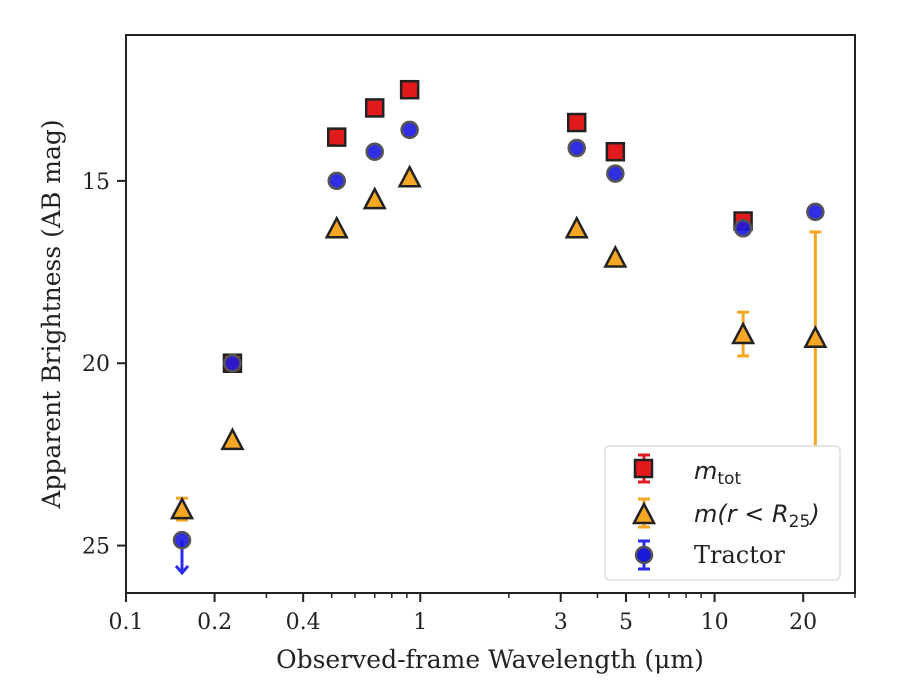 The height and width of the screenshot is (700, 900). I want to click on legend-label-tractor: Tractor, so click(739, 555).